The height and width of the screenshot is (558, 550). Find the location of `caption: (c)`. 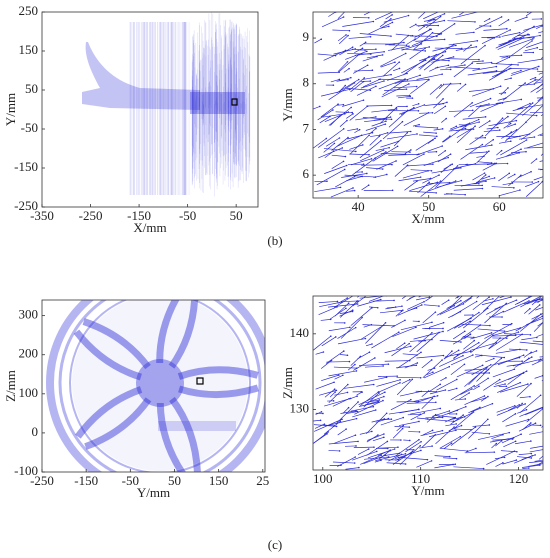

caption: (c) is located at coordinates (275, 544).